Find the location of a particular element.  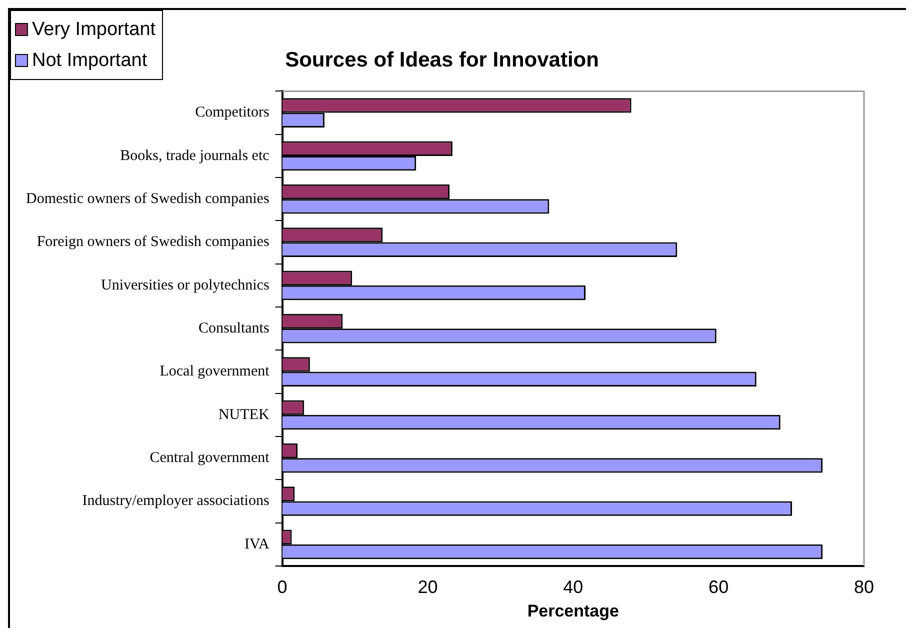

y-tick-label: Domestic owners of Swedish companies is located at coordinates (148, 199).